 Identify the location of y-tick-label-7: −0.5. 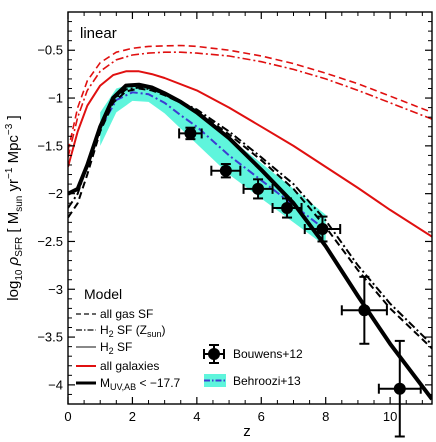
(50, 50).